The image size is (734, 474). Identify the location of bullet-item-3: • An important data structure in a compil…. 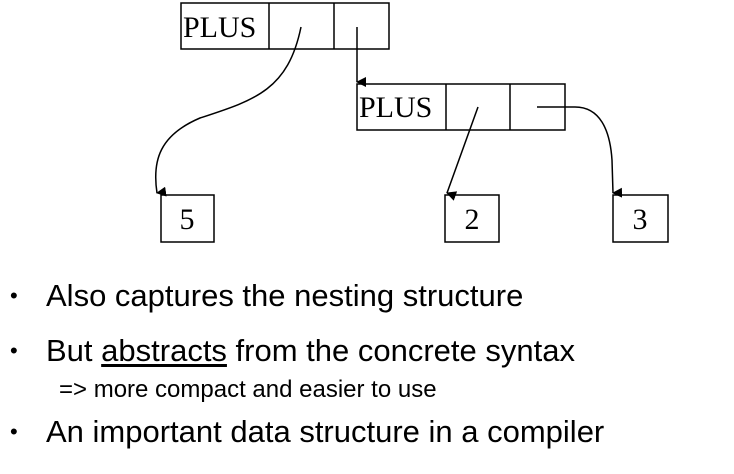
(370, 432).